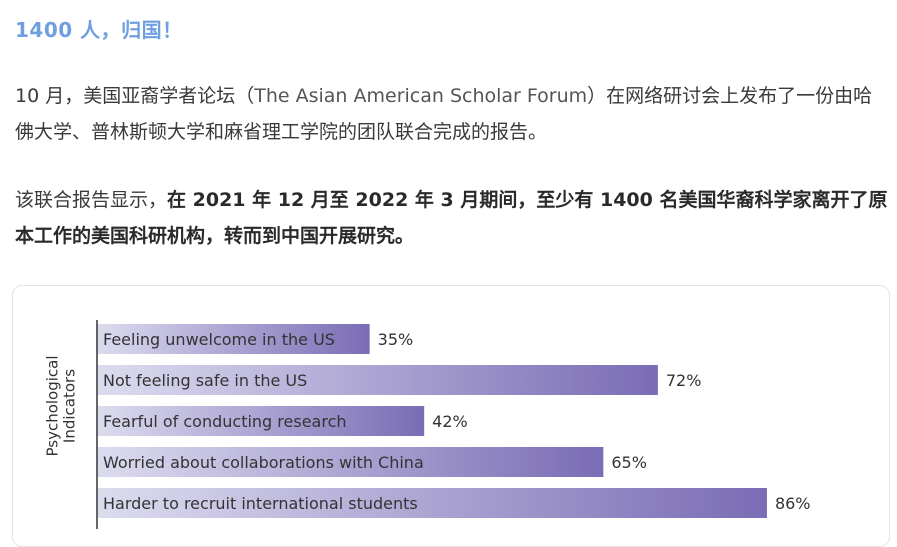 The height and width of the screenshot is (547, 897). Describe the element at coordinates (260, 503) in the screenshot. I see `category-label: Harder to recruit international students` at that location.